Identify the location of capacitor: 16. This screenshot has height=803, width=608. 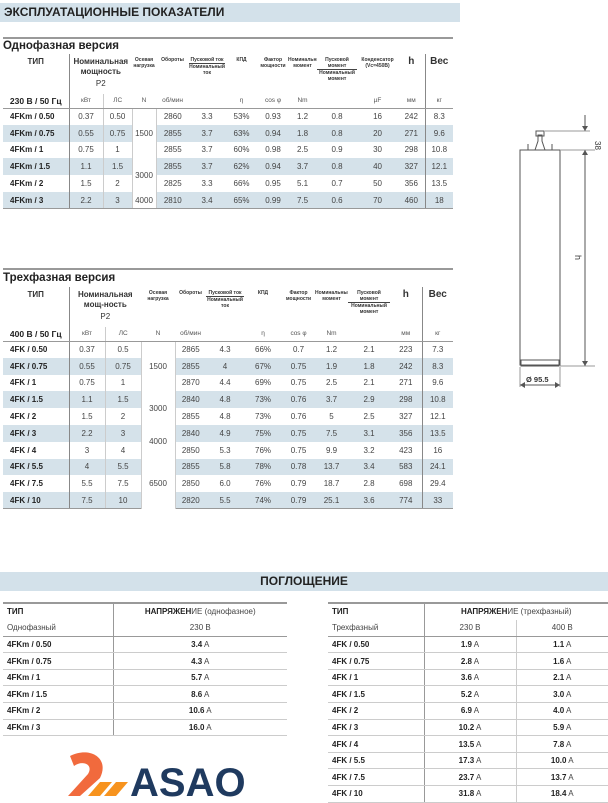
(377, 117).